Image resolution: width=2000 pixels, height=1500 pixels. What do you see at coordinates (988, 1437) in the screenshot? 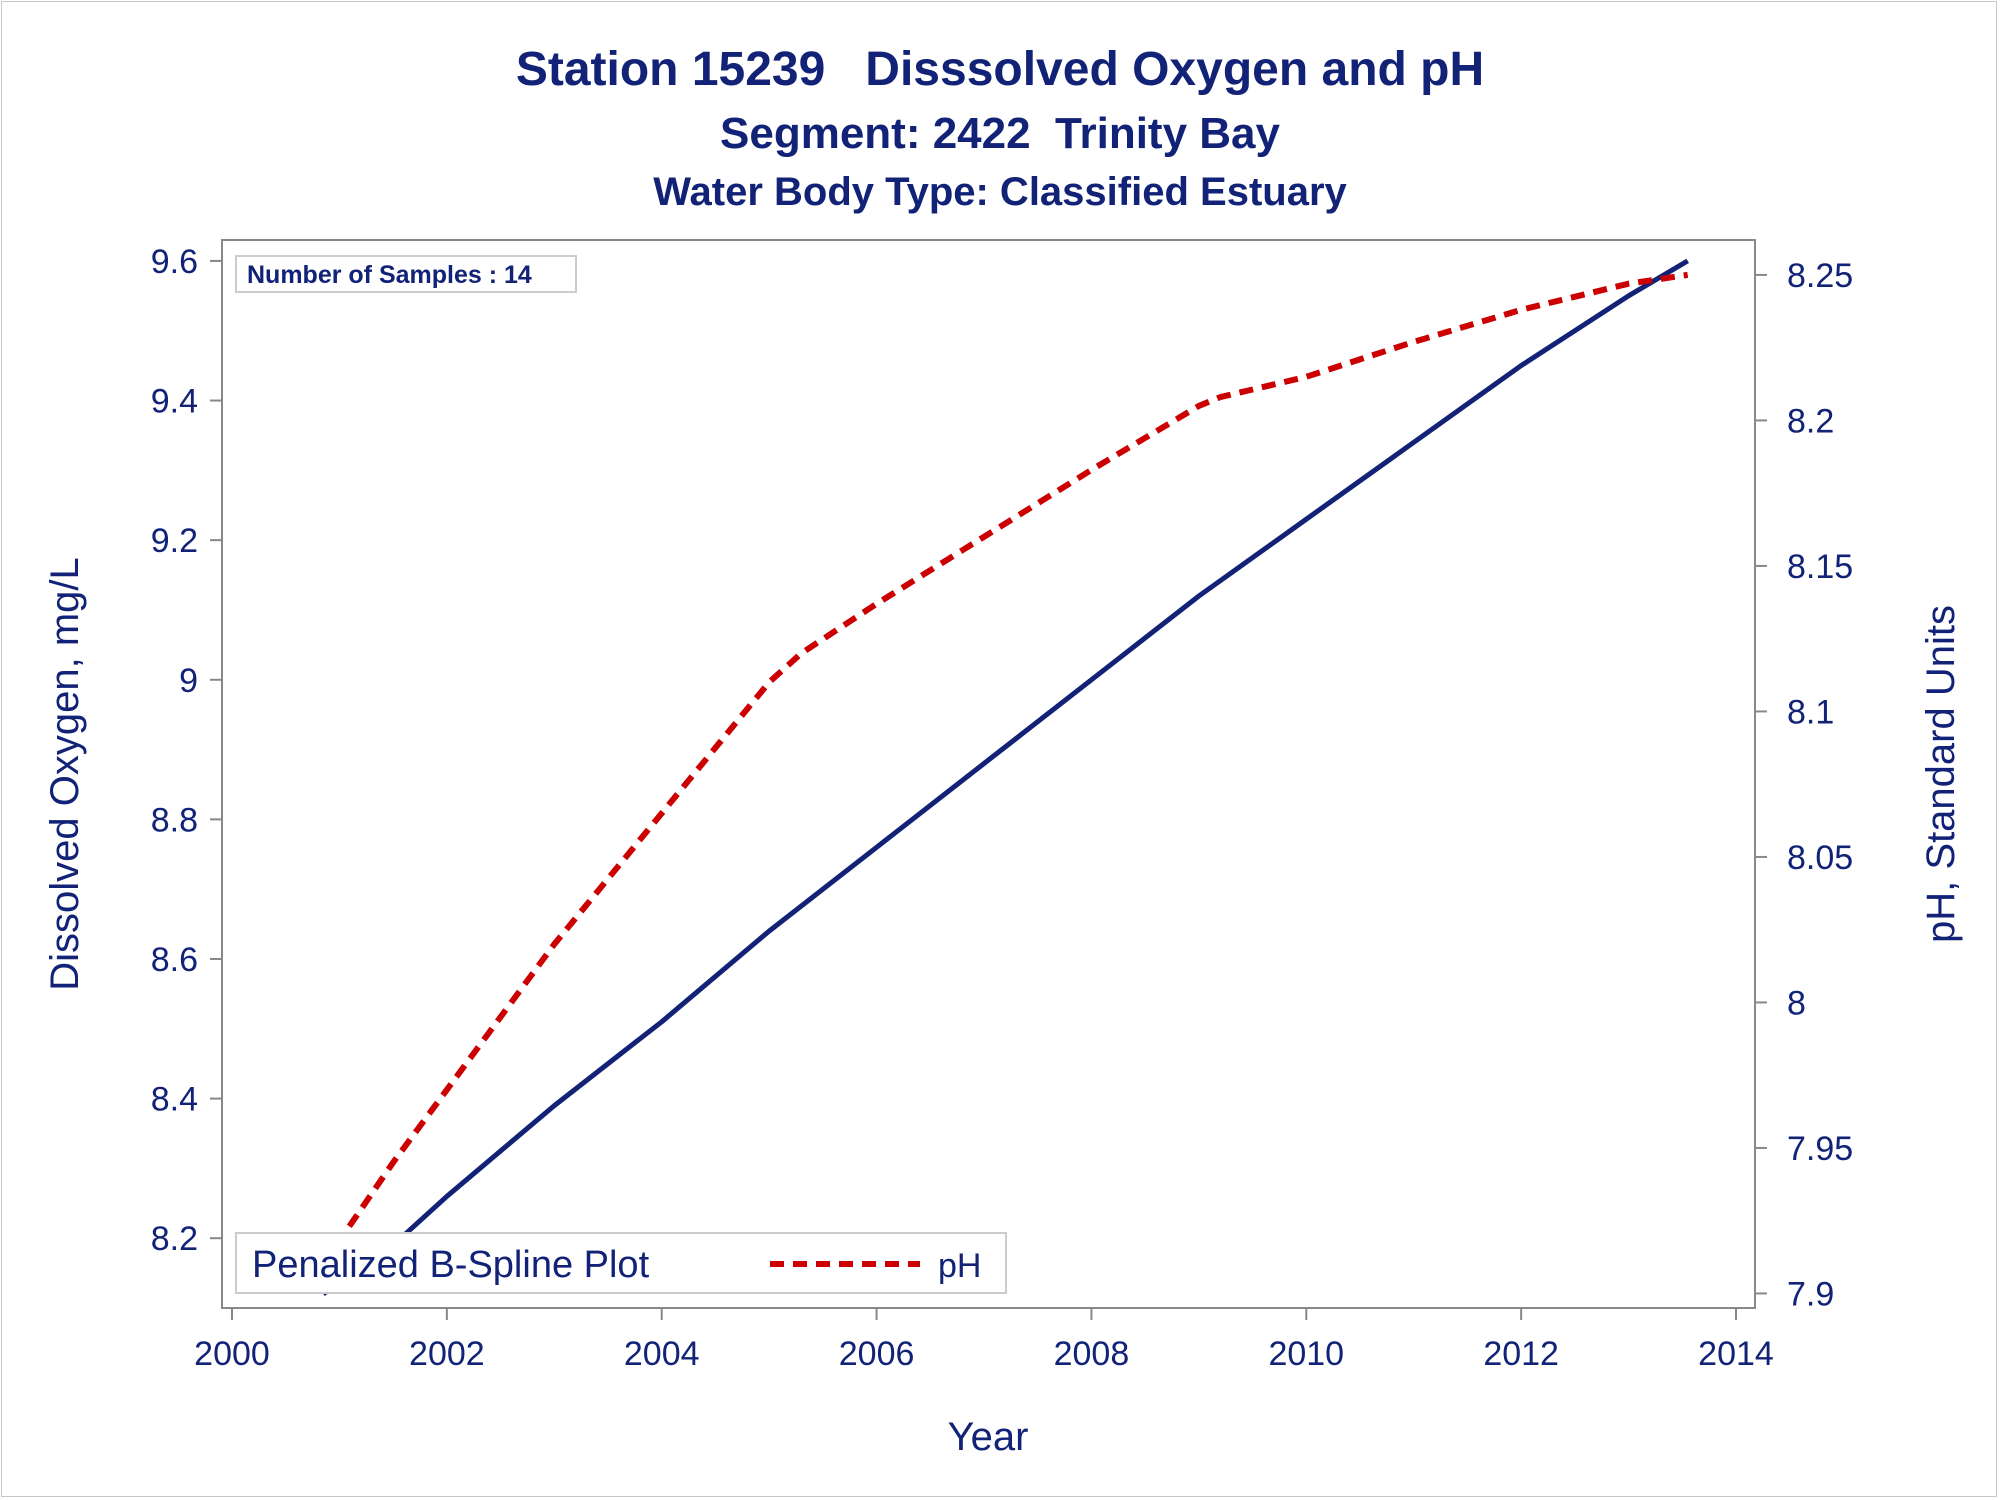
I see `x-axis-label: Year` at bounding box center [988, 1437].